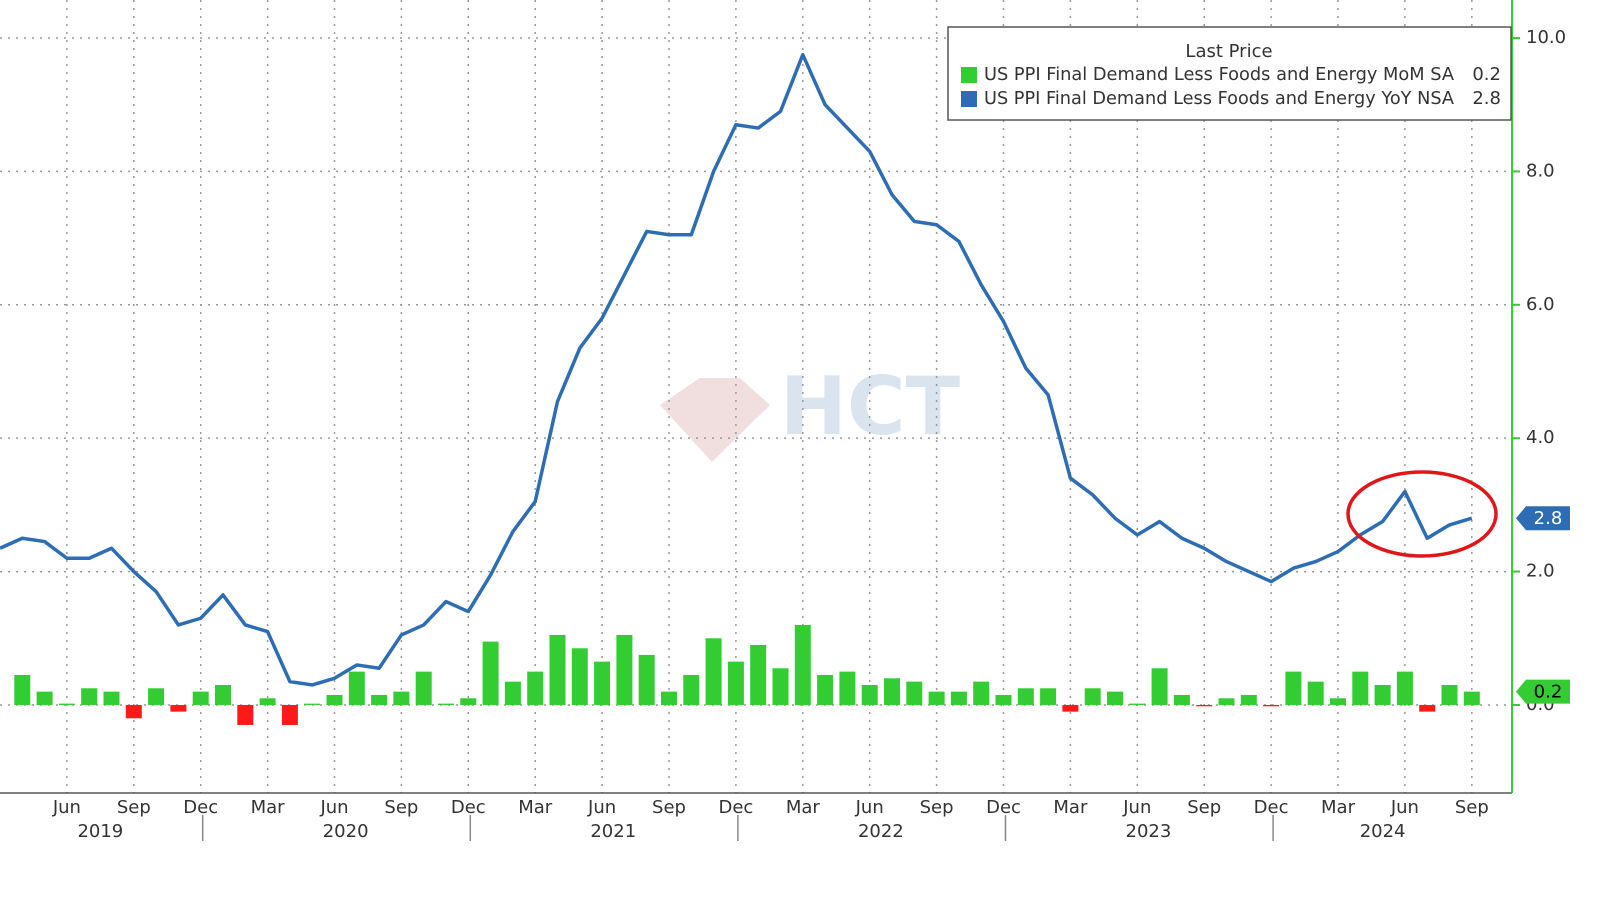  Describe the element at coordinates (1540, 437) in the screenshot. I see `y-tick-label: 4.0` at that location.